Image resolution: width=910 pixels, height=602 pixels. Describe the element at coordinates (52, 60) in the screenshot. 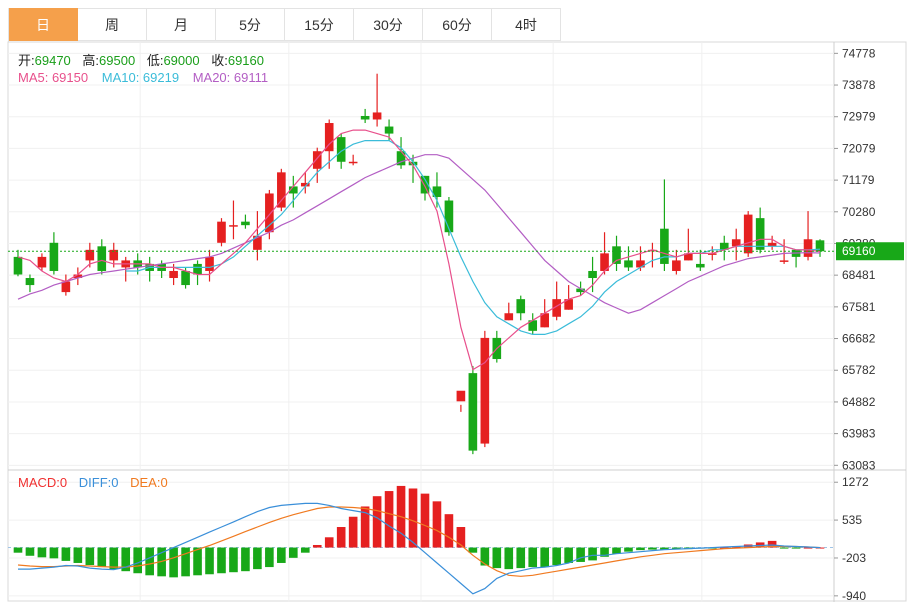

I see `open-value: 69470` at that location.